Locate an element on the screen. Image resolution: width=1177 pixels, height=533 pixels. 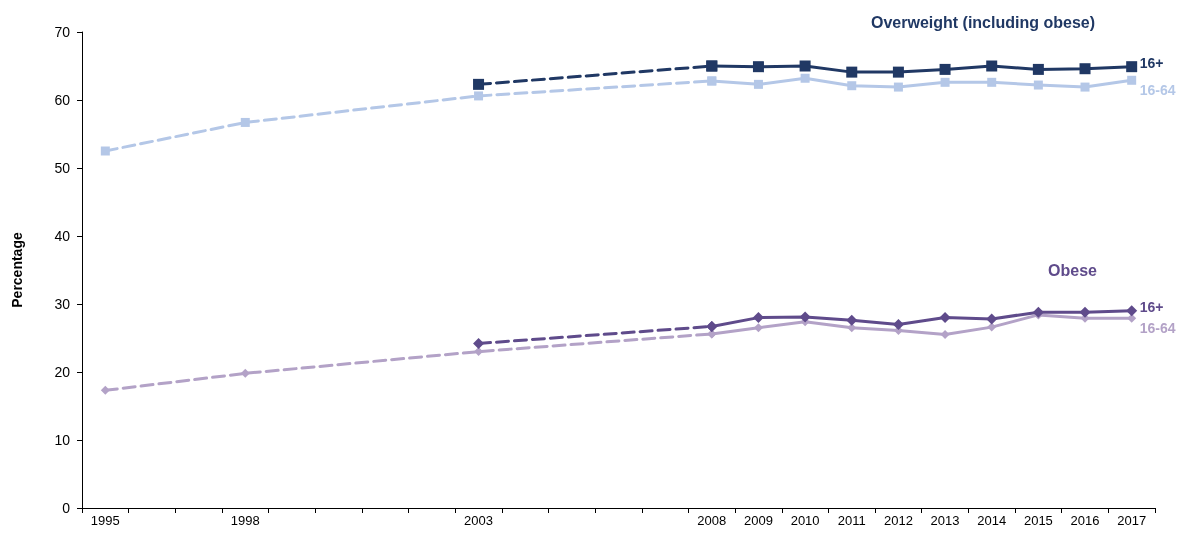
x-tick-label: 2012 is located at coordinates (898, 520).